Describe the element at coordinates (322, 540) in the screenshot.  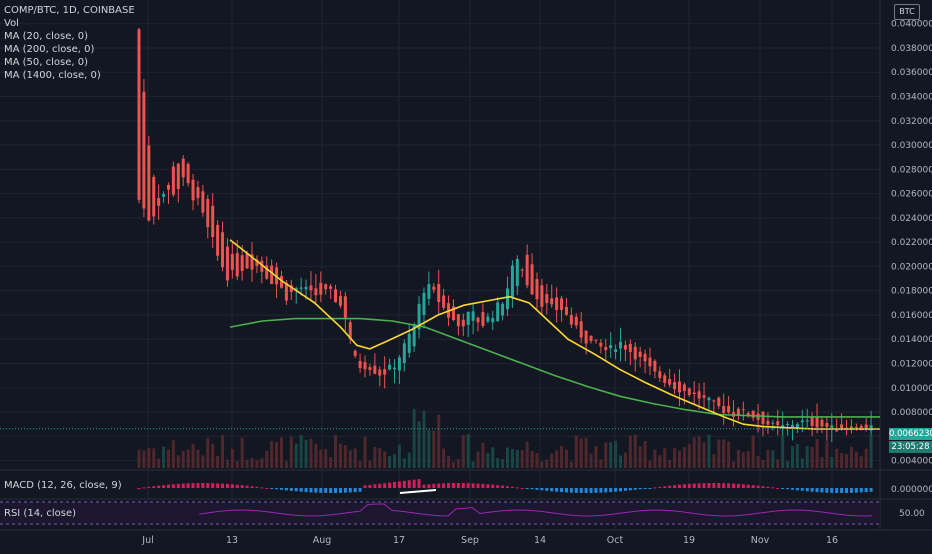
I see `x-tick-label: Aug` at that location.